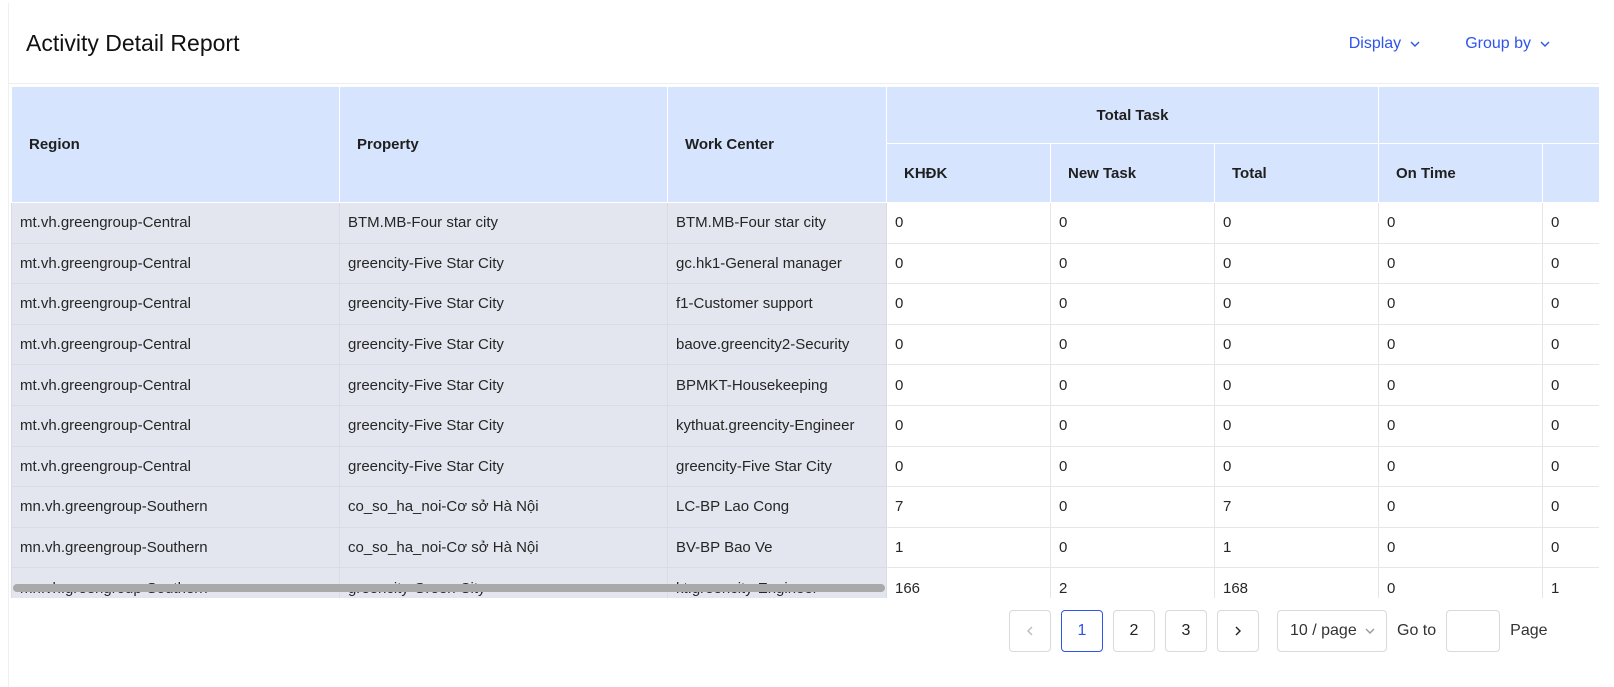  I want to click on cell-work-center: f1-Customer support, so click(777, 304).